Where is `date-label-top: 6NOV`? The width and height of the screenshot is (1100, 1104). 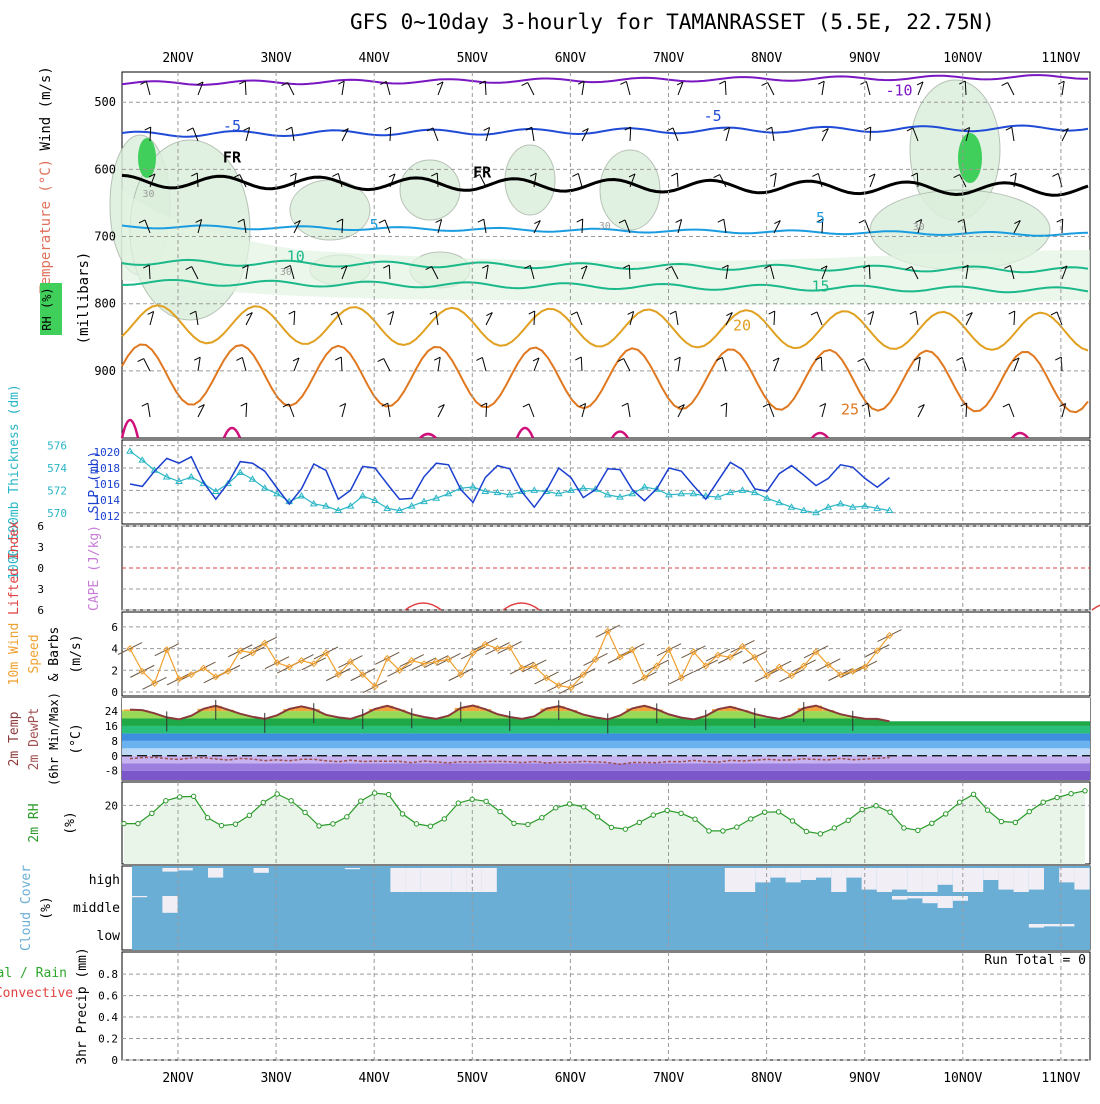 date-label-top: 6NOV is located at coordinates (570, 58).